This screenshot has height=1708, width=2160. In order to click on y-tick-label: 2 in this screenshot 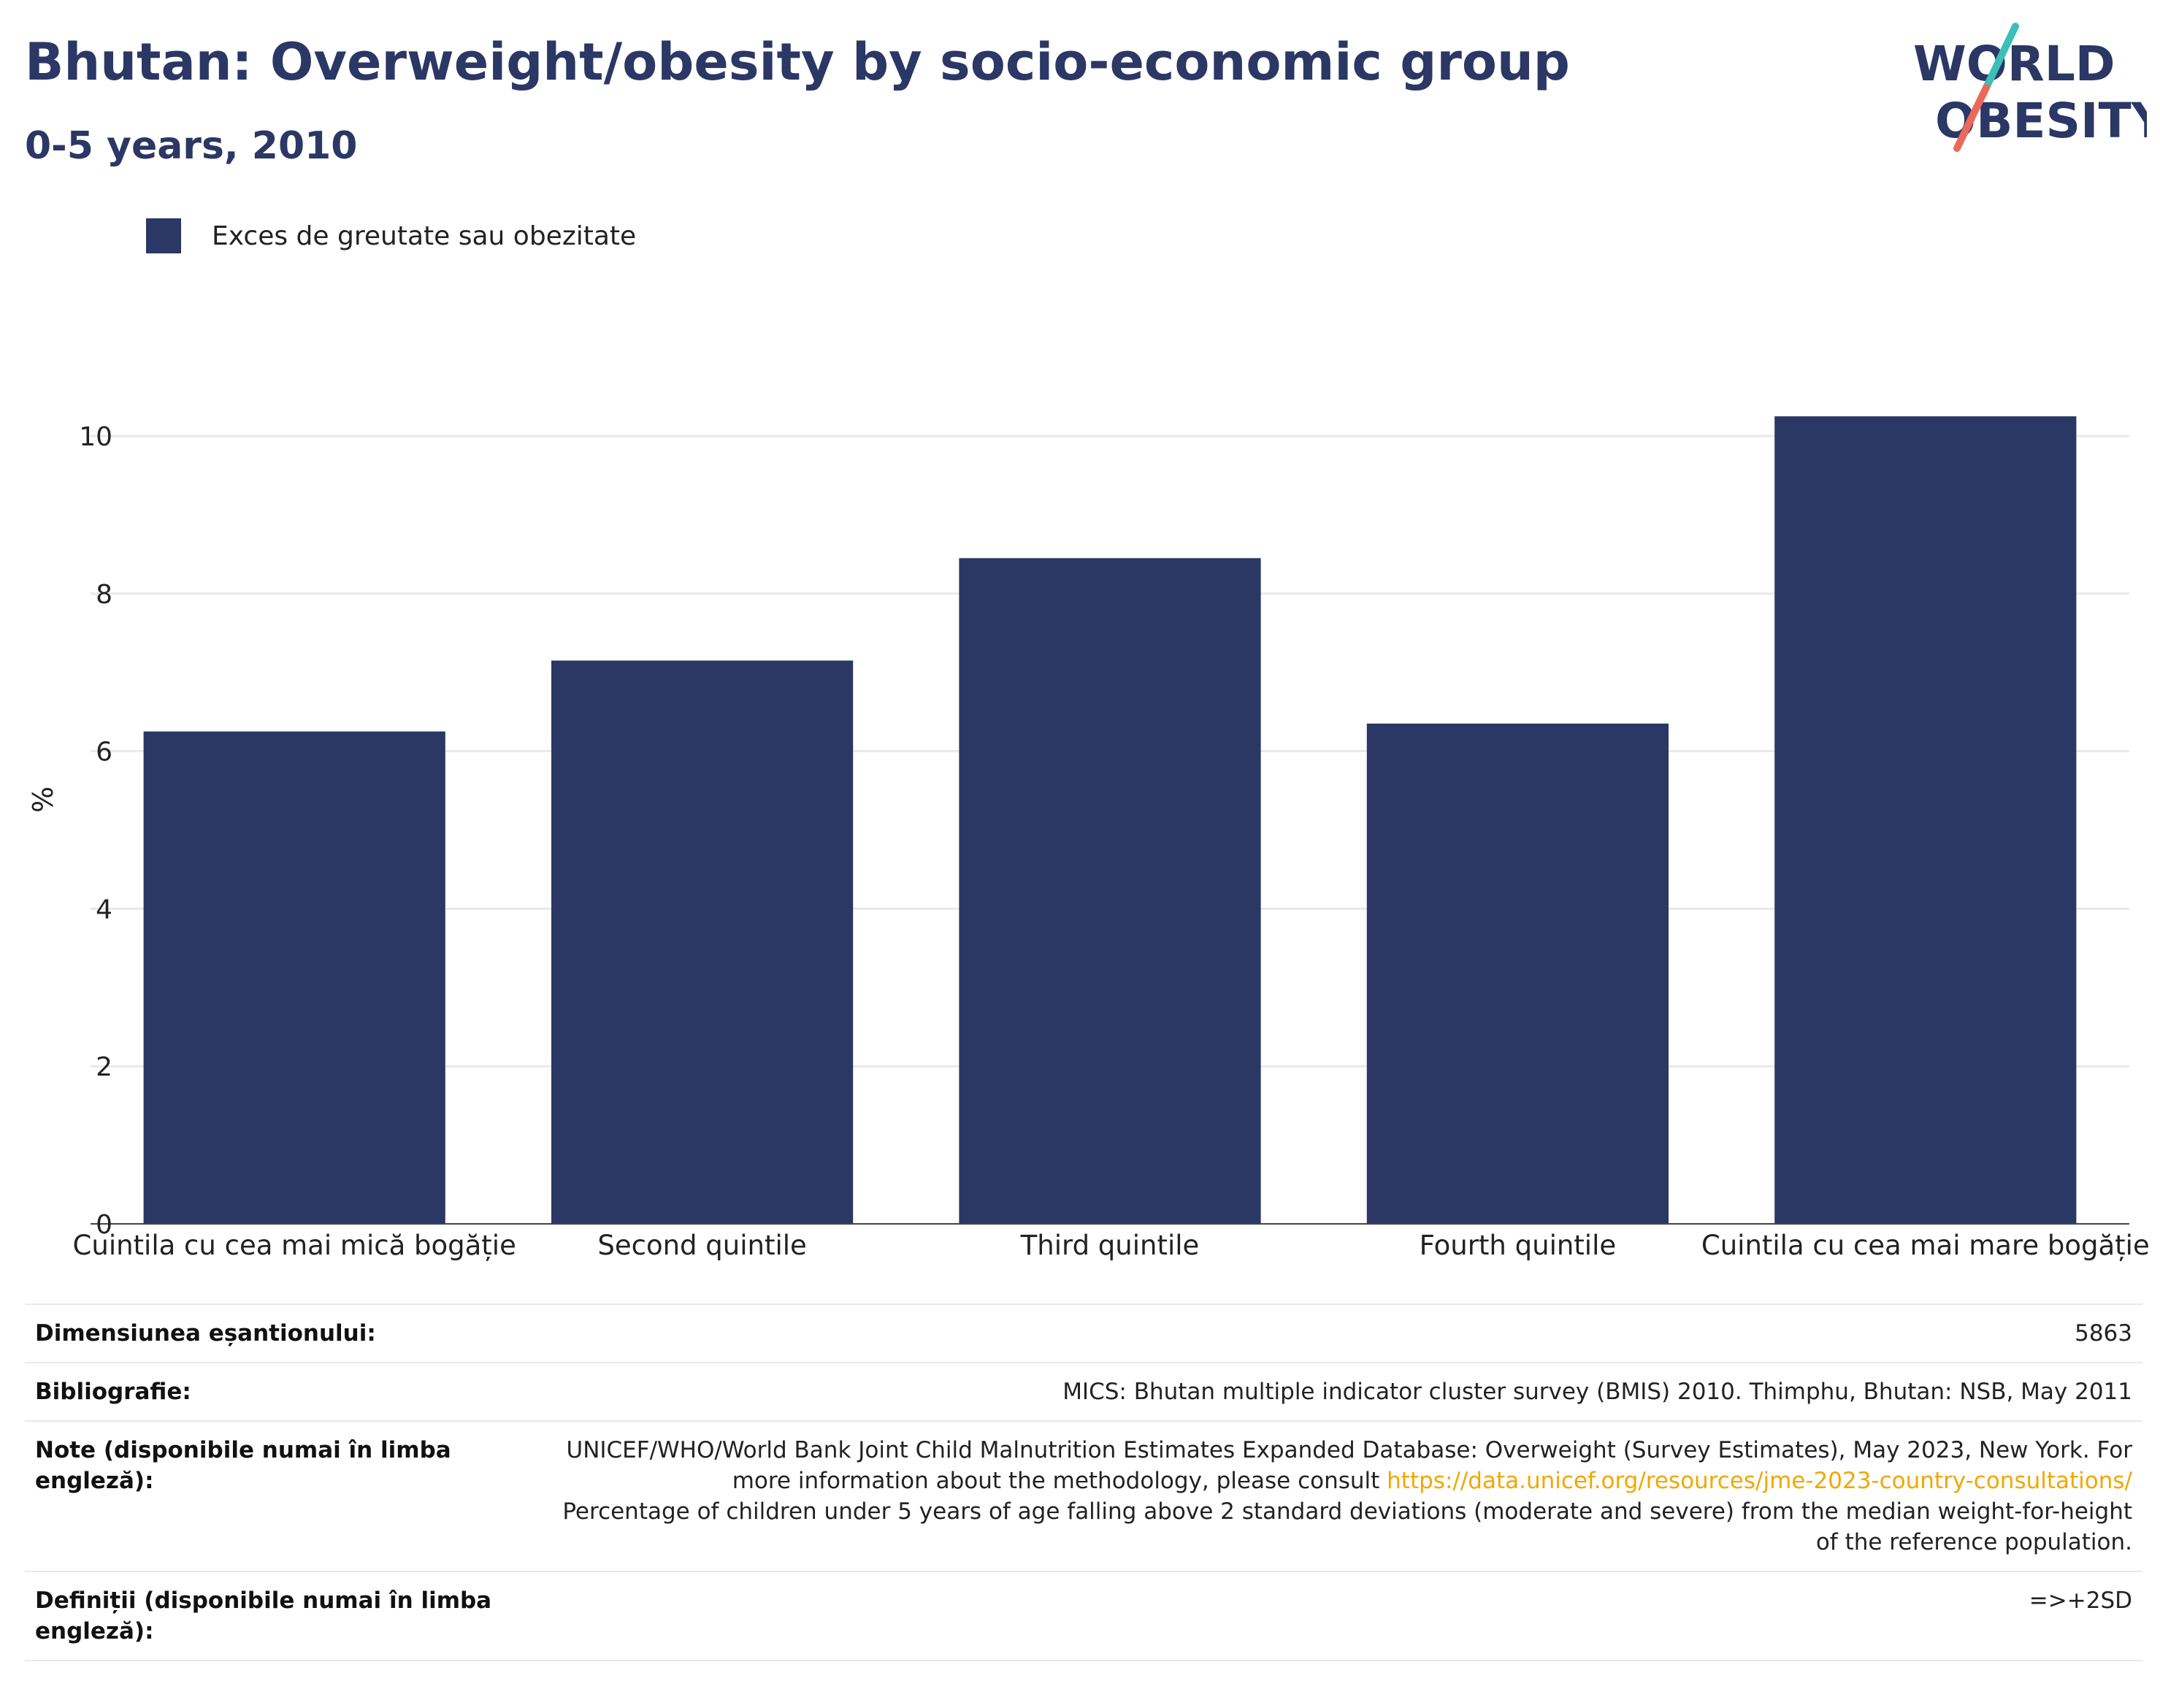, I will do `click(104, 1067)`.